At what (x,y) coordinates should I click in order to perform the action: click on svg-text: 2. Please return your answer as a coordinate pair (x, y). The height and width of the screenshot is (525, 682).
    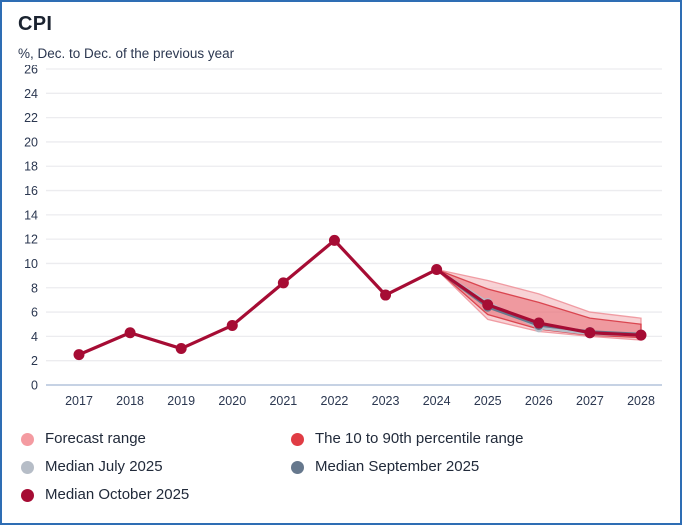
    Looking at the image, I should click on (34, 361).